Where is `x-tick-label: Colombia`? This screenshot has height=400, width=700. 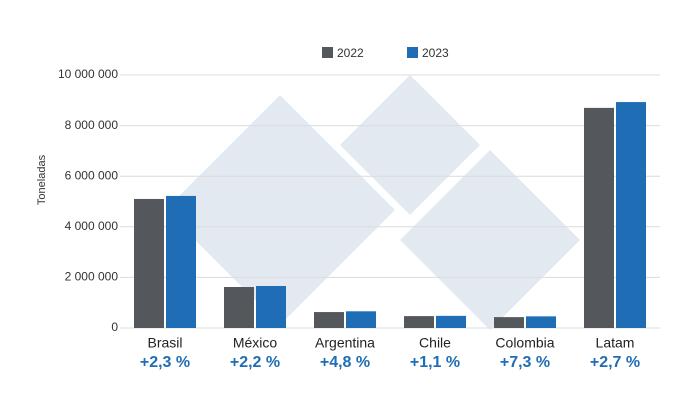 x-tick-label: Colombia is located at coordinates (524, 343).